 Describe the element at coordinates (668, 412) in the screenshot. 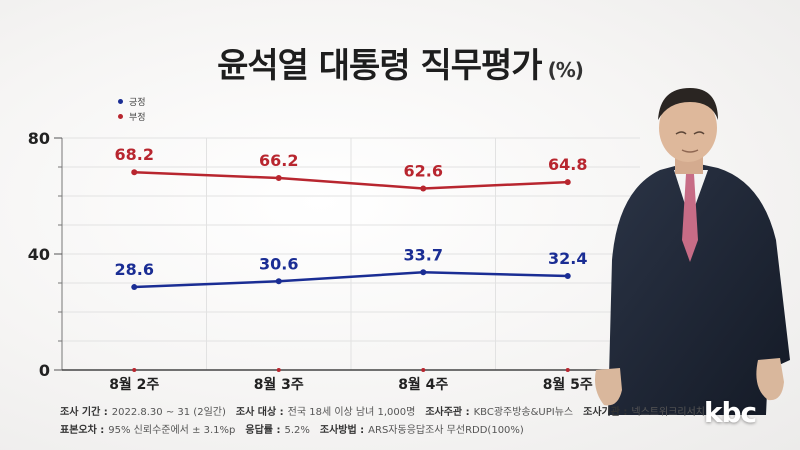

I see `footer-item-value: 넥스트위크리서치` at that location.